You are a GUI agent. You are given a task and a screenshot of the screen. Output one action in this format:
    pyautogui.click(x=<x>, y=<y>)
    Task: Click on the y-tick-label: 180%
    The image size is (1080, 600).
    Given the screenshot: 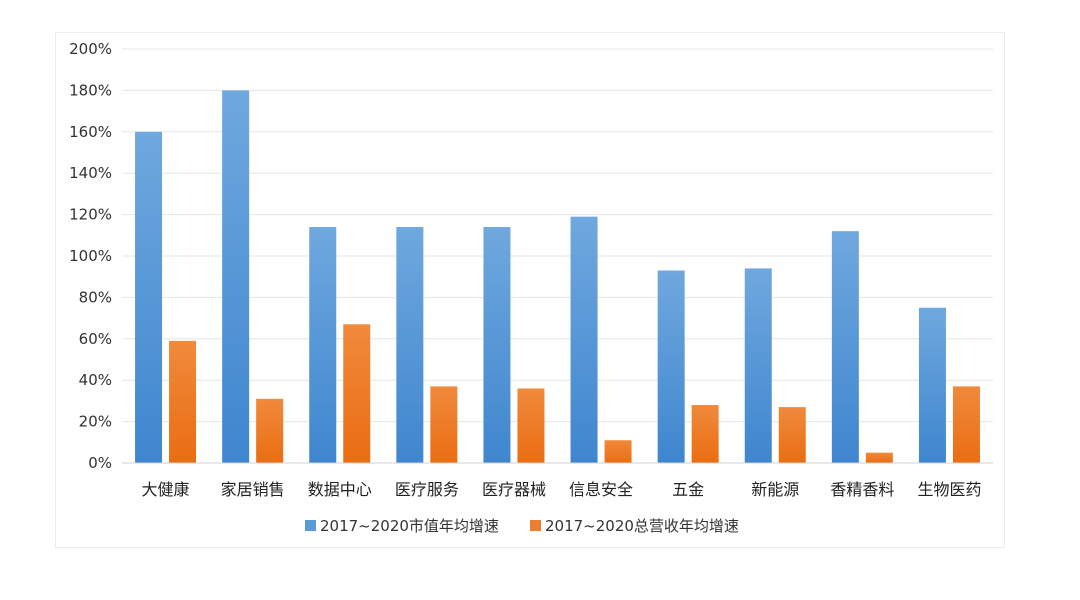 What is the action you would take?
    pyautogui.click(x=90, y=90)
    